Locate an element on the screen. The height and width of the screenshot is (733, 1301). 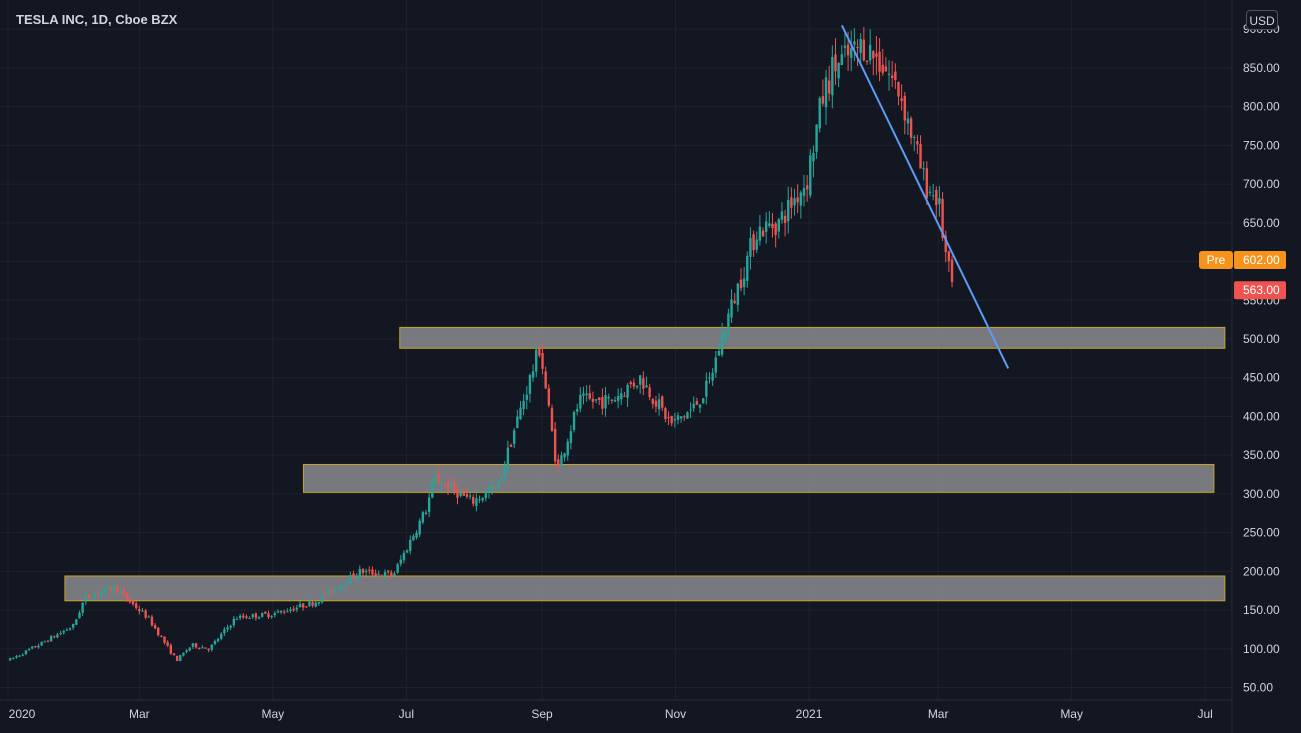
y-tick-label: 750.00 is located at coordinates (1261, 145).